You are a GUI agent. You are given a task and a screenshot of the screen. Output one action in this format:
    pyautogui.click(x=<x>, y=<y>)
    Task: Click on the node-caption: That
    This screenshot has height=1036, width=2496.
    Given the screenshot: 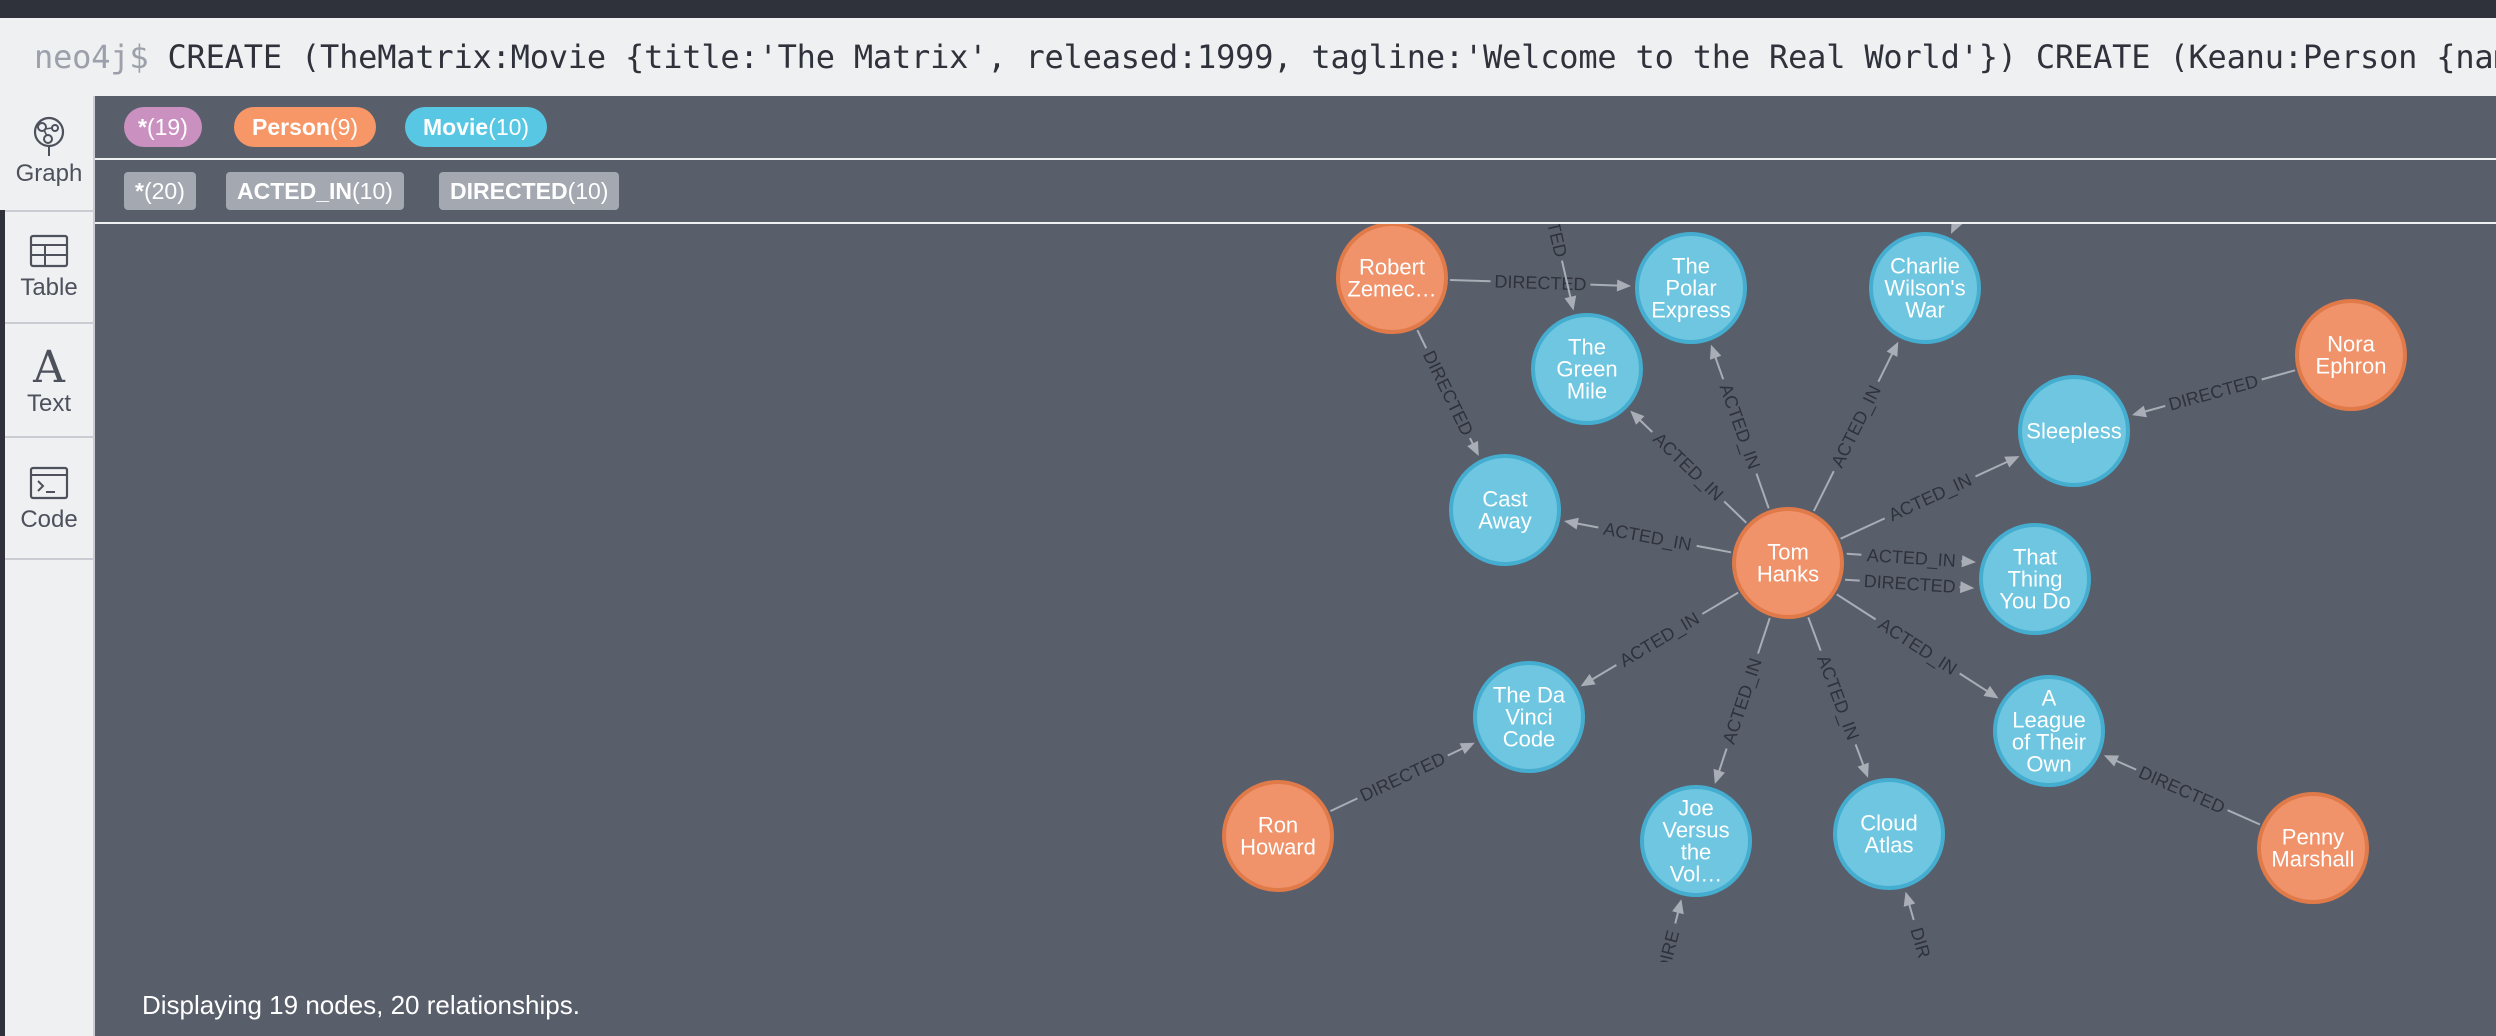 What is the action you would take?
    pyautogui.click(x=2035, y=557)
    